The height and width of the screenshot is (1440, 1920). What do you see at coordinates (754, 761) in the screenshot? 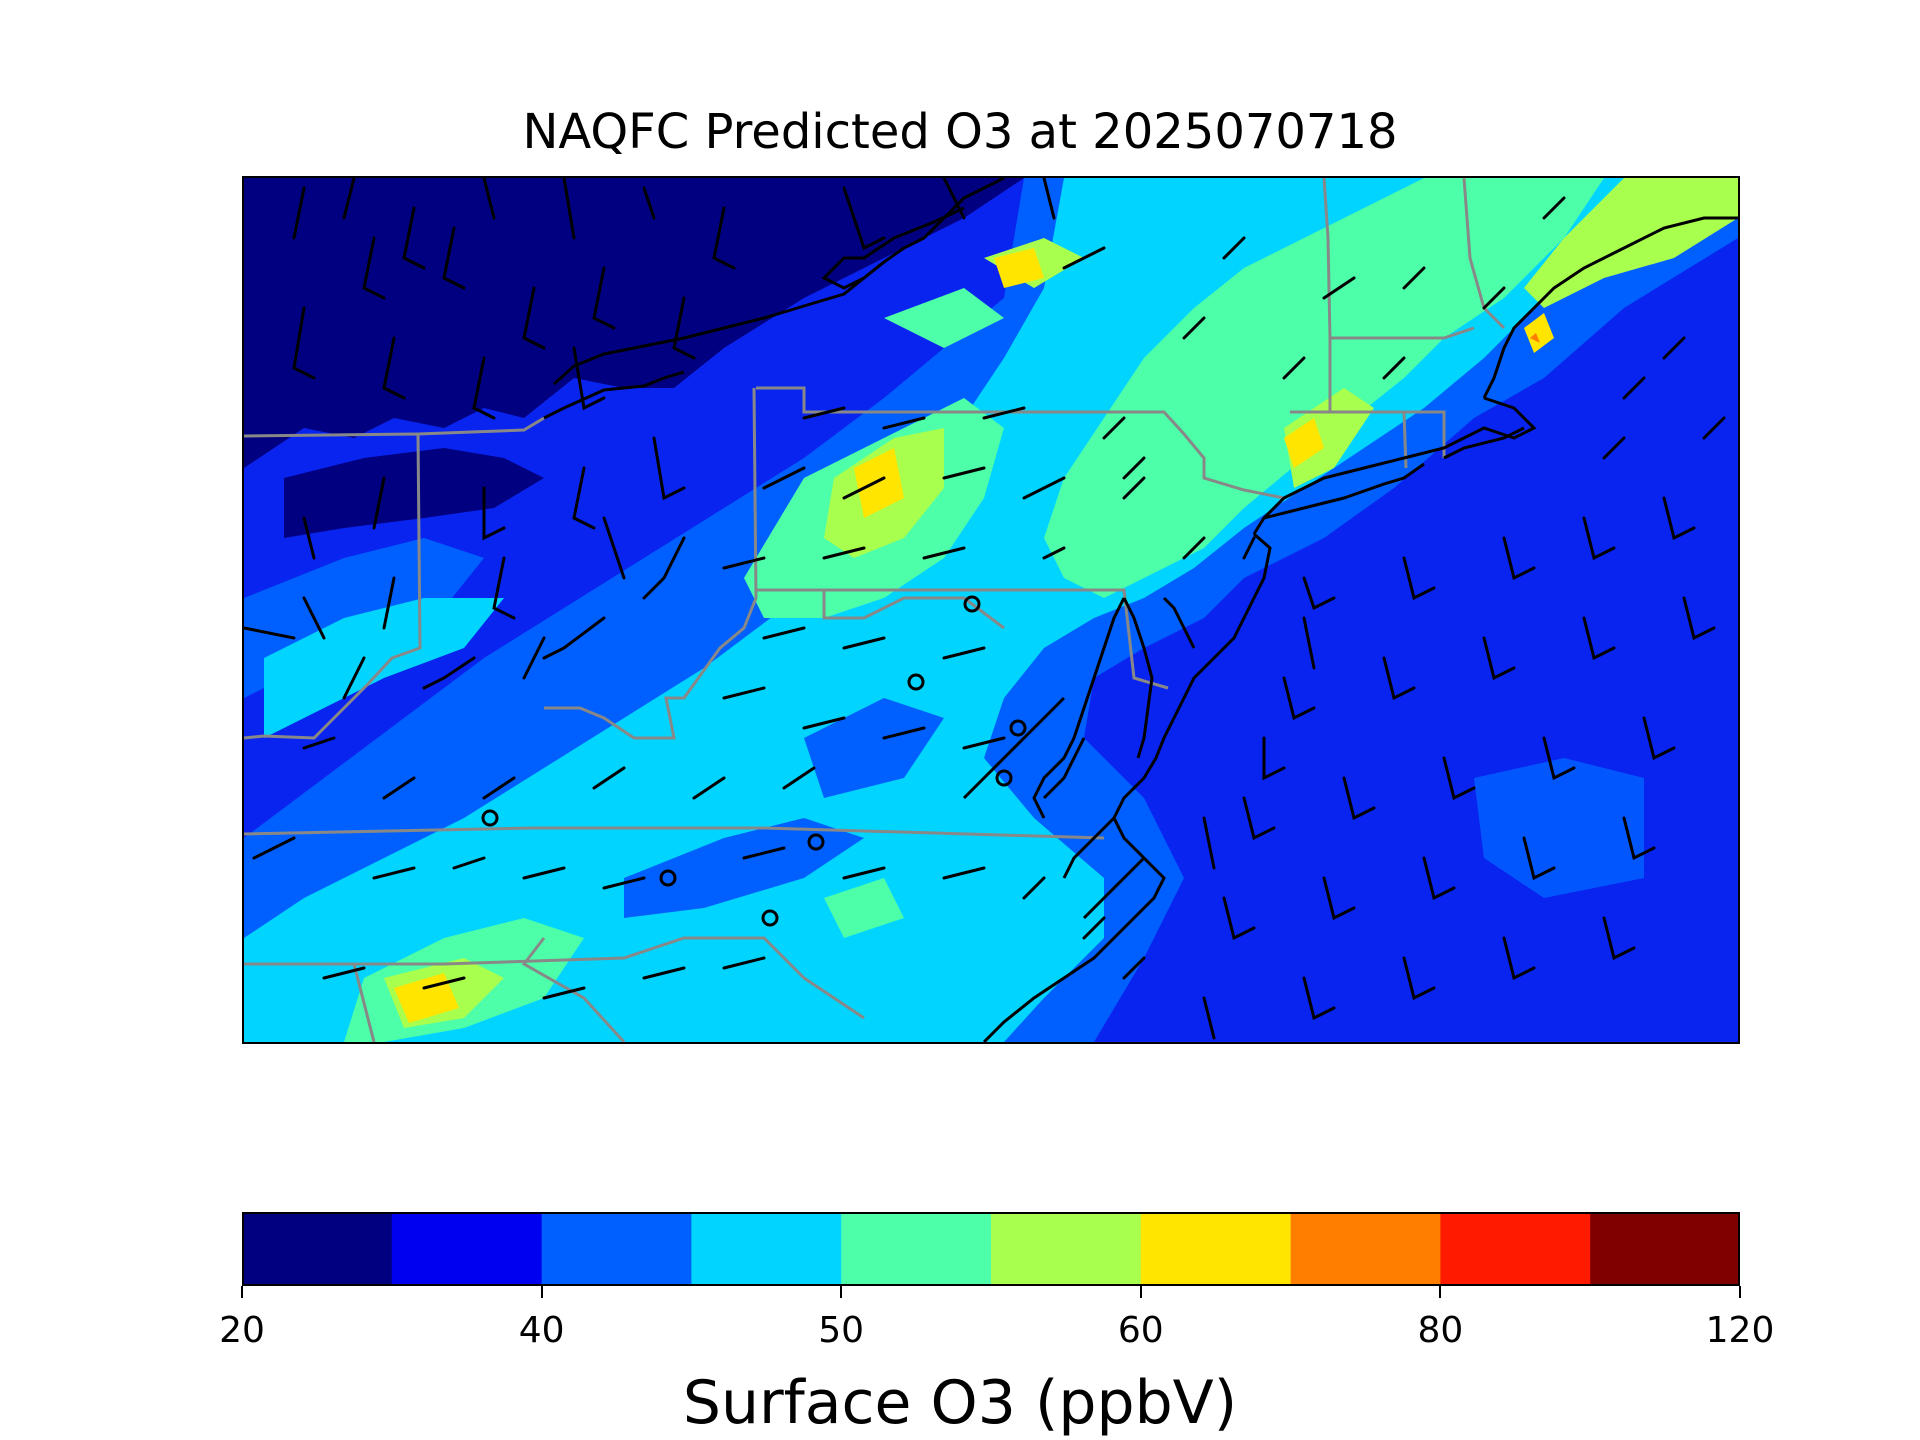
I see `monitor-sites` at bounding box center [754, 761].